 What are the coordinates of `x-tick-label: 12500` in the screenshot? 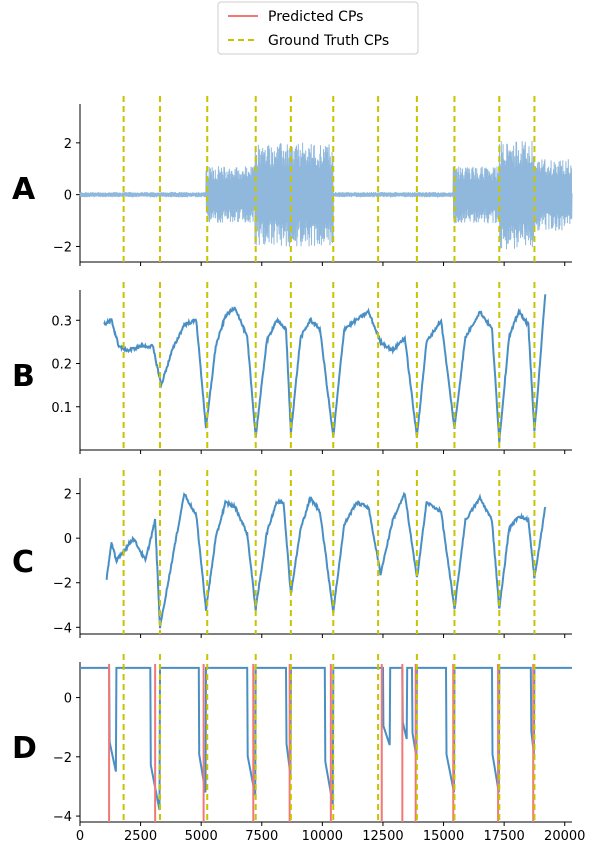 It's located at (382, 836).